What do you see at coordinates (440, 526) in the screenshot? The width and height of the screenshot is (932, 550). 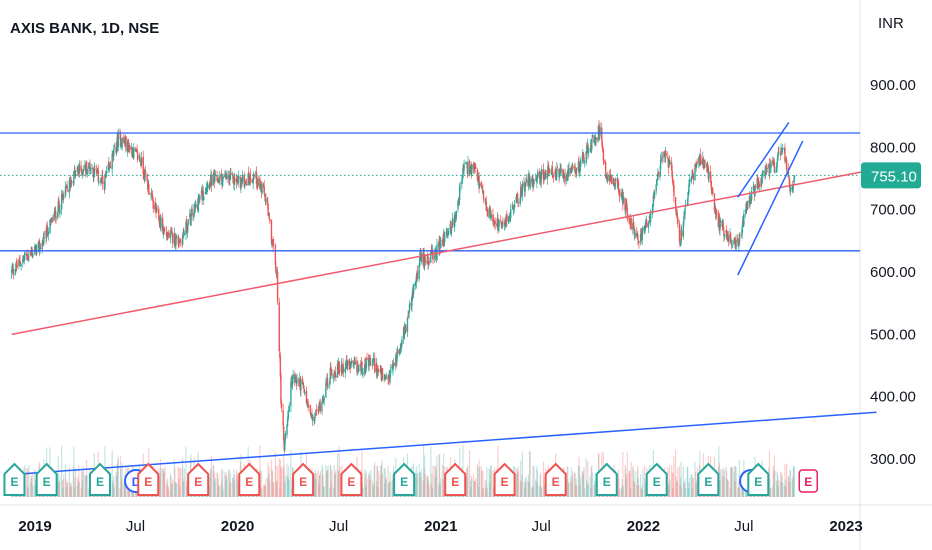 I see `time-axis: 2019 Jul 2020 Jul 2021 Jul 2022 Jul 2023` at bounding box center [440, 526].